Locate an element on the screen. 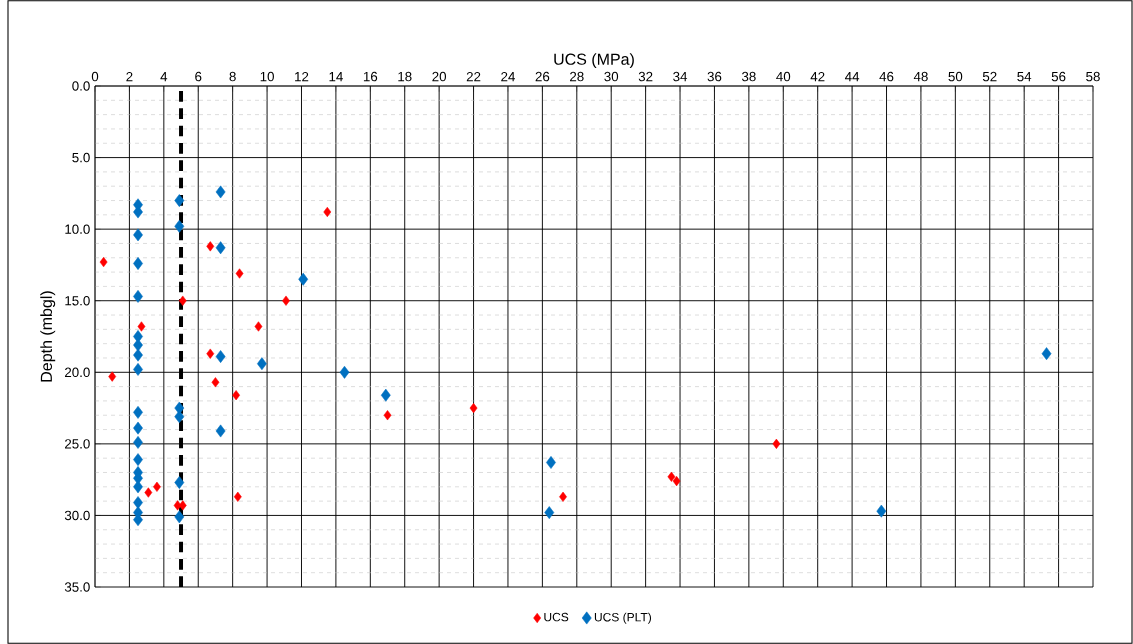  y-tick-label: 20.0 is located at coordinates (77, 372).